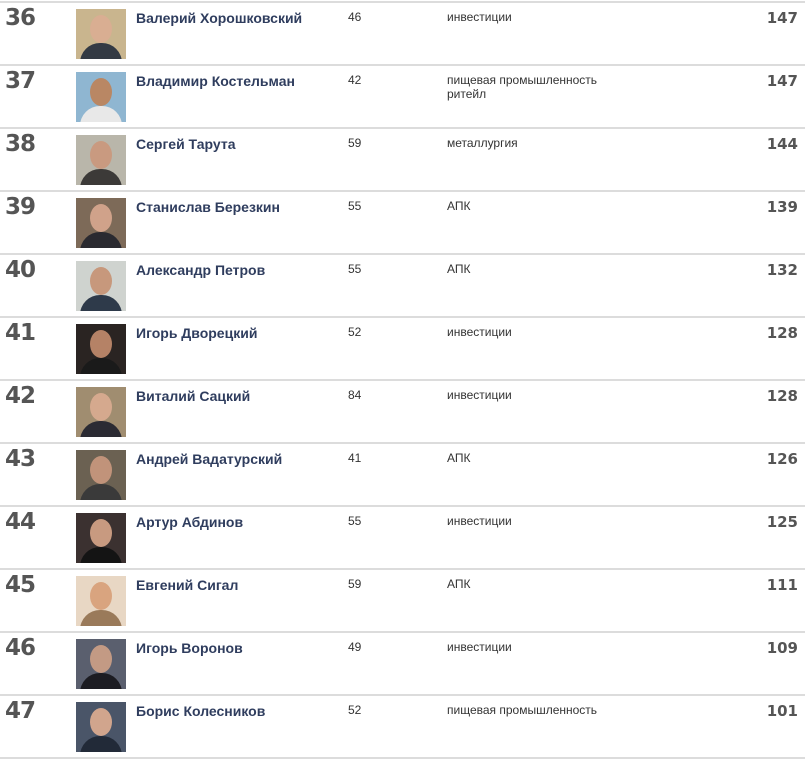 This screenshot has height=761, width=805. I want to click on rank: 37, so click(20, 81).